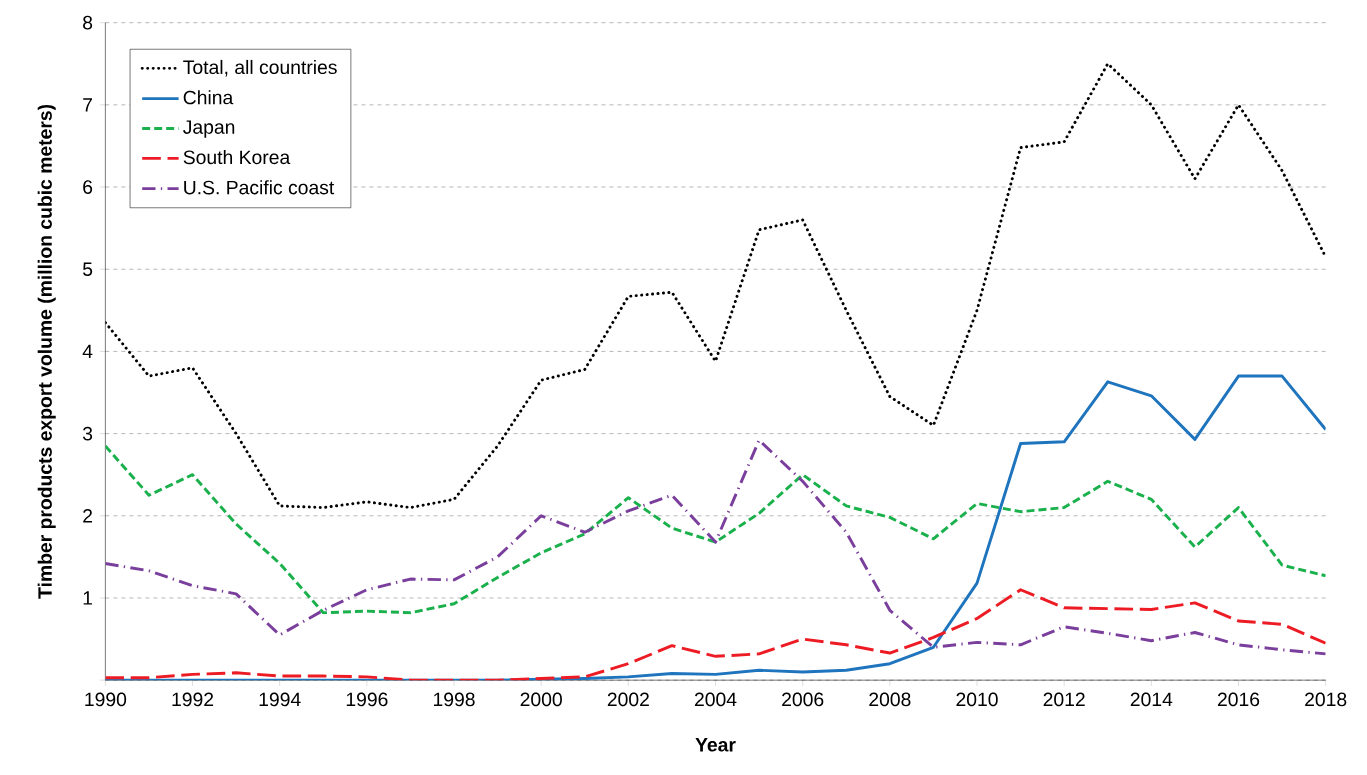 Image resolution: width=1367 pixels, height=775 pixels. Describe the element at coordinates (367, 699) in the screenshot. I see `x-tick-label: 1996` at that location.